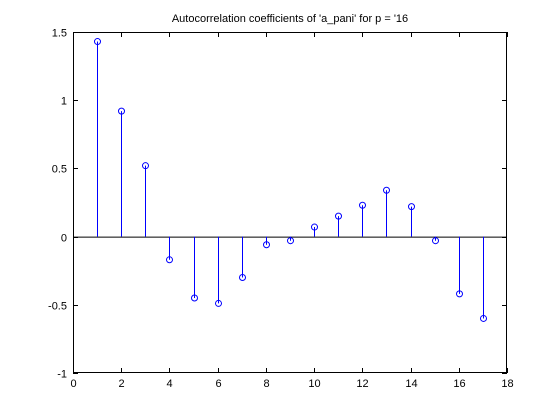  Describe the element at coordinates (266, 384) in the screenshot. I see `x-tick-label: 8` at that location.